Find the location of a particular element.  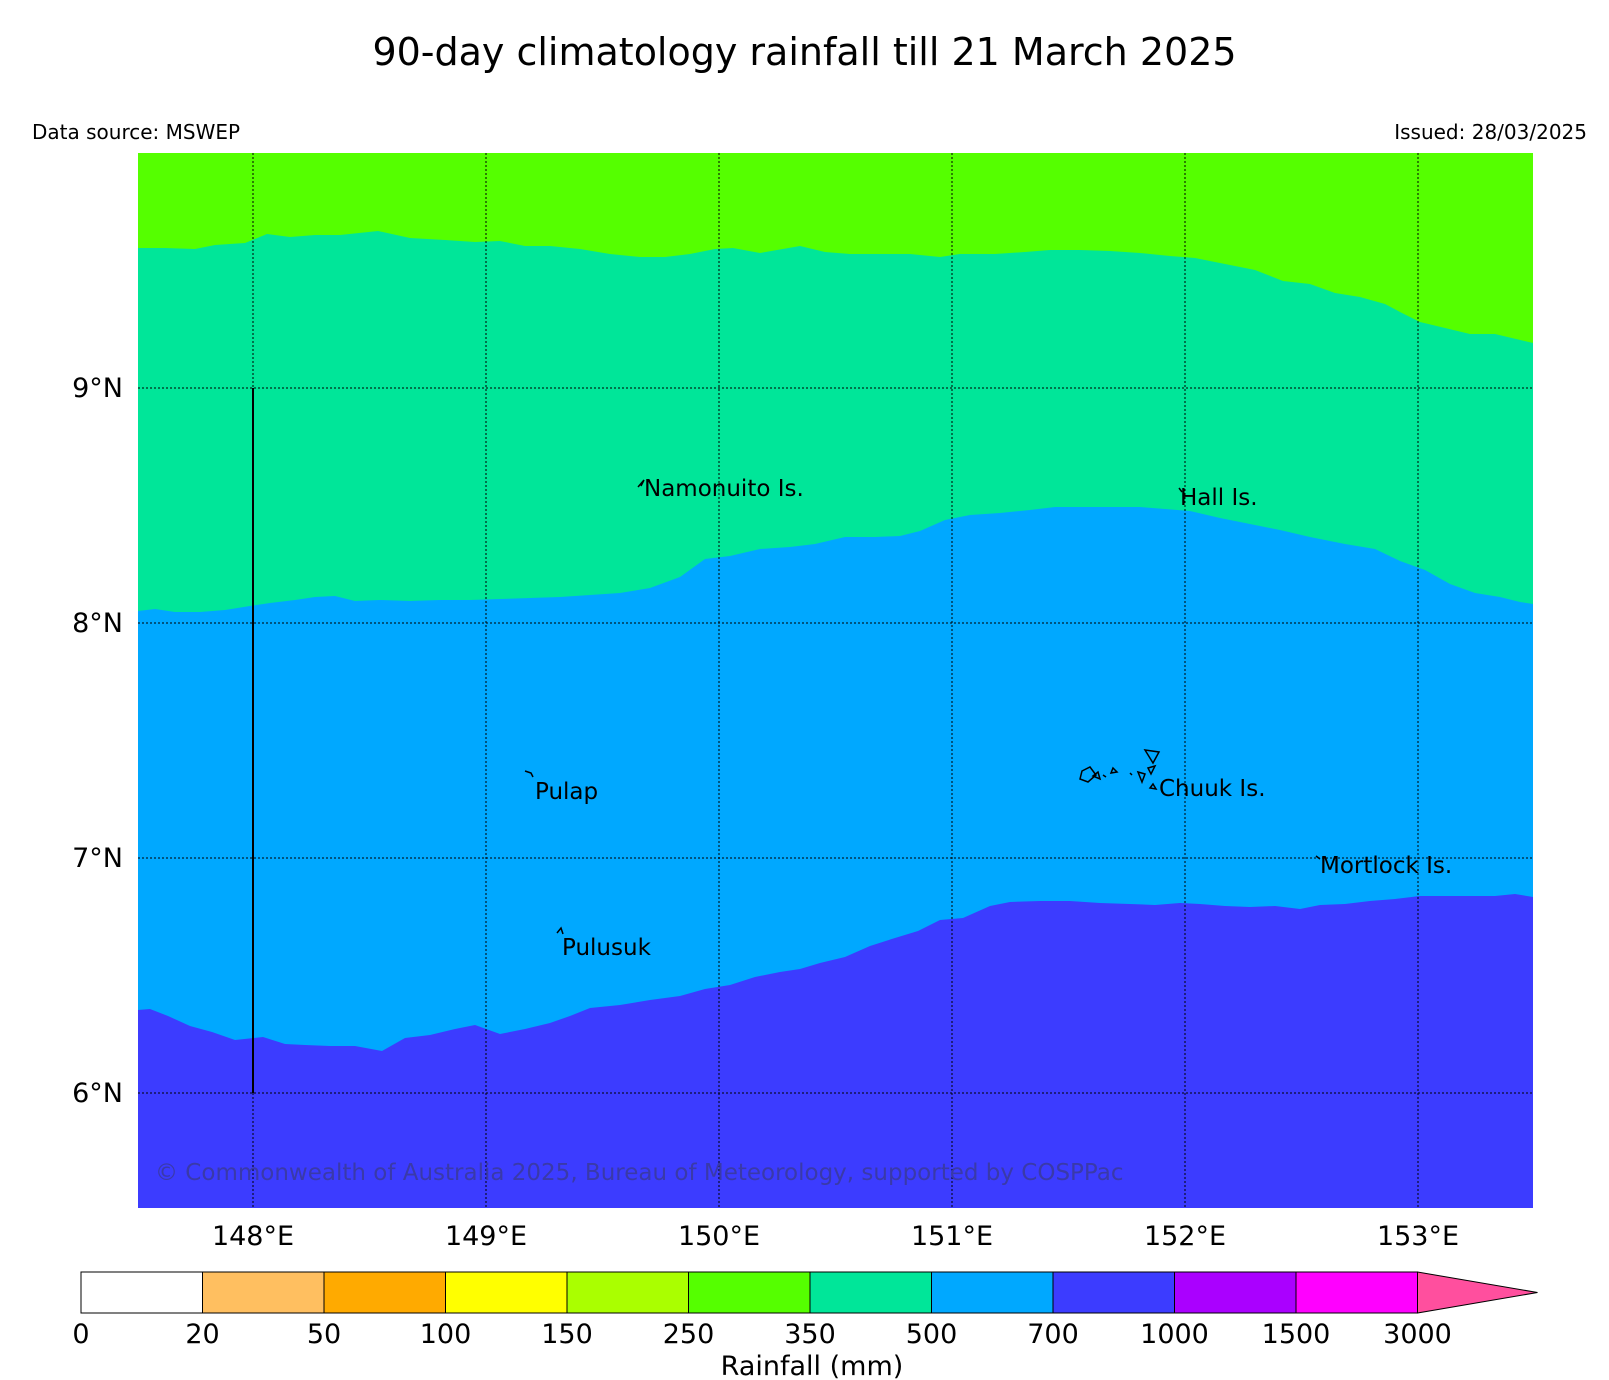

colorbar-tick-label: 3000 is located at coordinates (1417, 1334).